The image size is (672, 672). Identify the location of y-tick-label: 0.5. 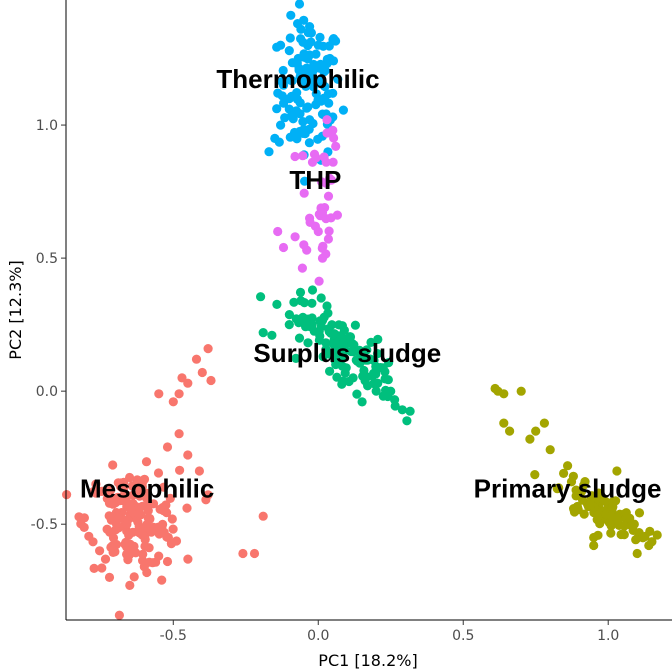
(47, 259).